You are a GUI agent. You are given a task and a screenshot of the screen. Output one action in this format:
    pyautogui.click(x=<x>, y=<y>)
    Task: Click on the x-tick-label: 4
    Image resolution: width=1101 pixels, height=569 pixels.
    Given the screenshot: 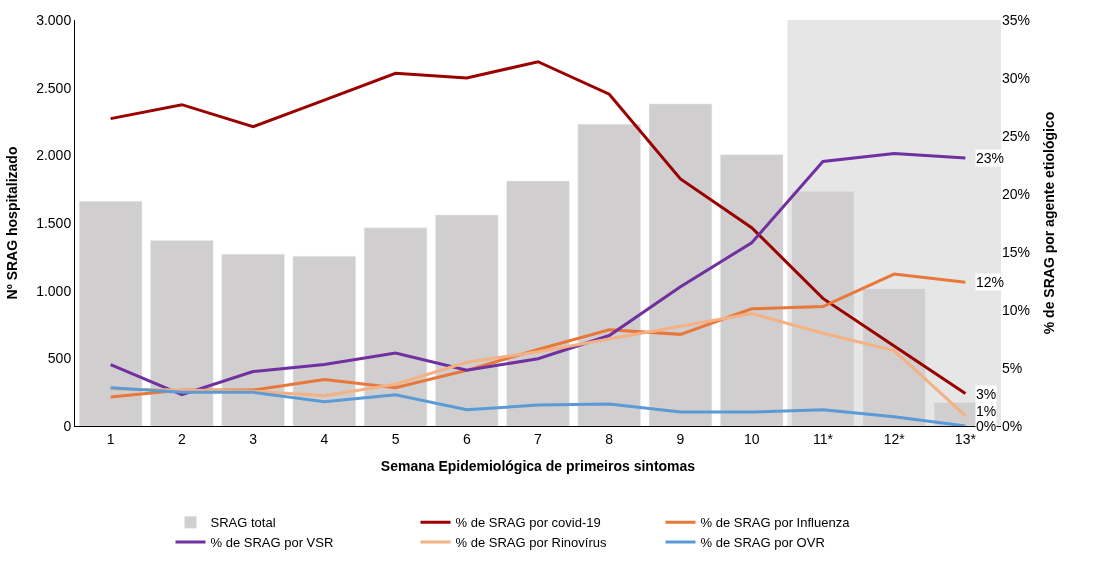 What is the action you would take?
    pyautogui.click(x=324, y=438)
    